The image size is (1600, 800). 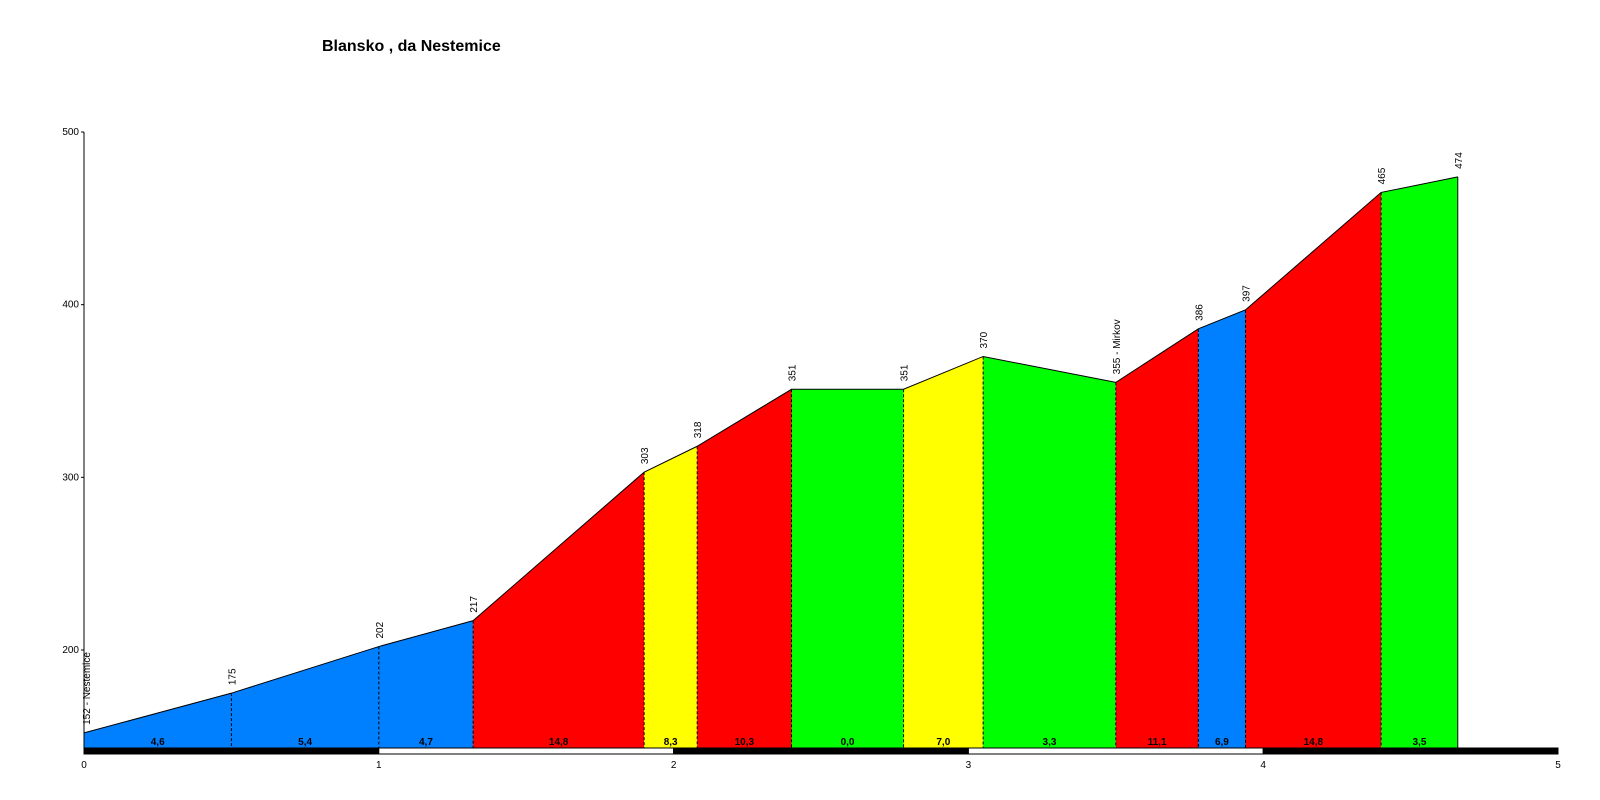 I want to click on y-tick-label: 400, so click(x=70, y=305).